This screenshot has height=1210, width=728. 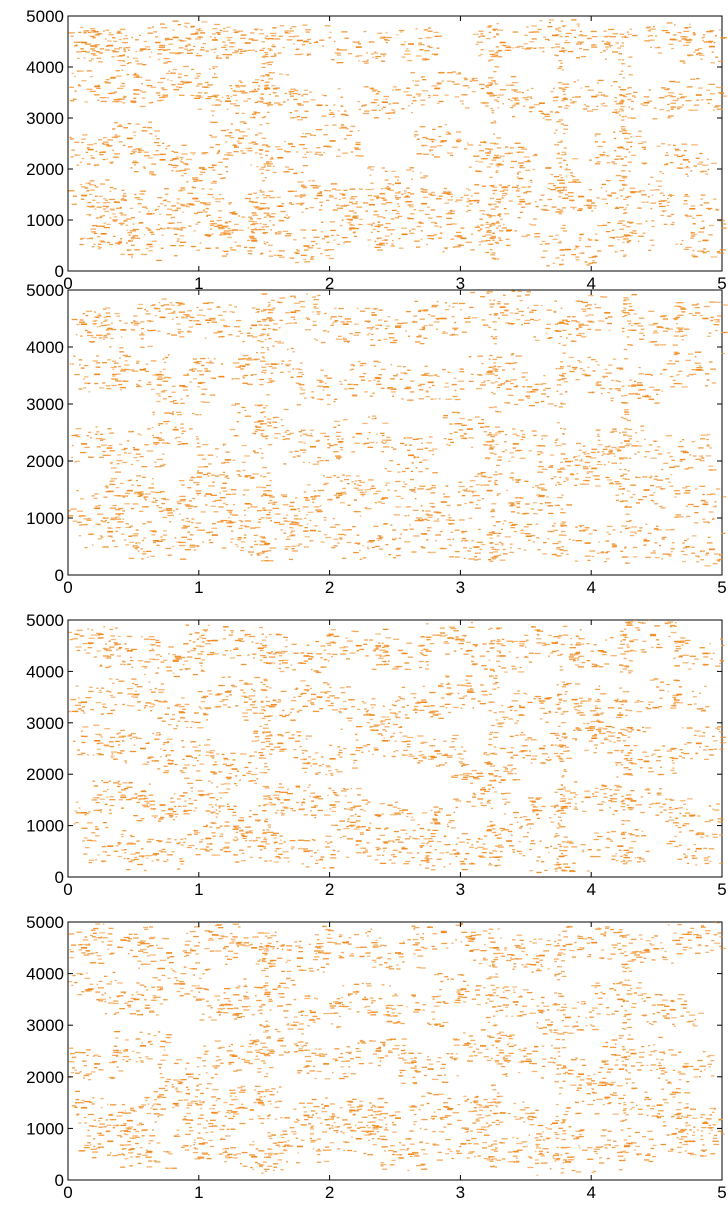 What do you see at coordinates (45, 220) in the screenshot?
I see `y-tick-label: 1000` at bounding box center [45, 220].